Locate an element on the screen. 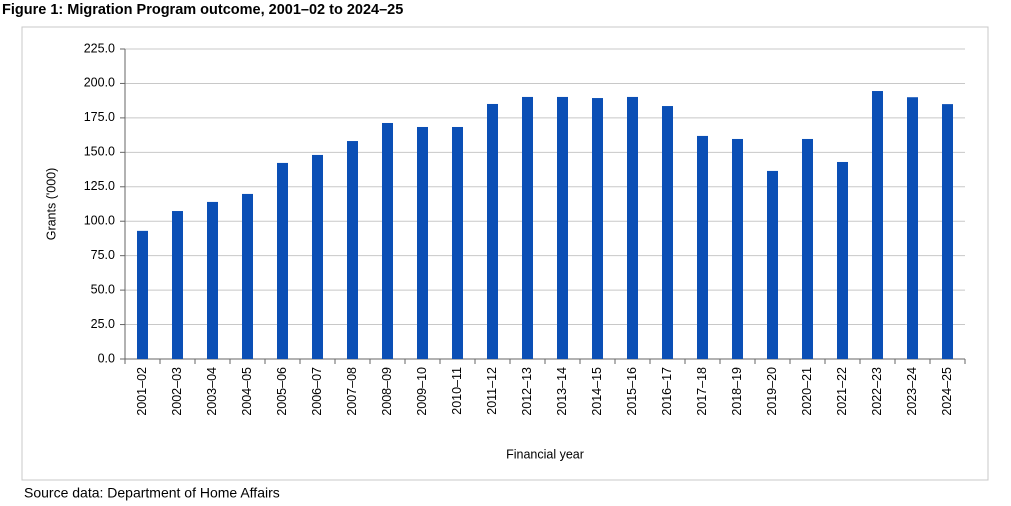 Image resolution: width=1011 pixels, height=506 pixels. y-tick-label: 75.0 is located at coordinates (103, 255).